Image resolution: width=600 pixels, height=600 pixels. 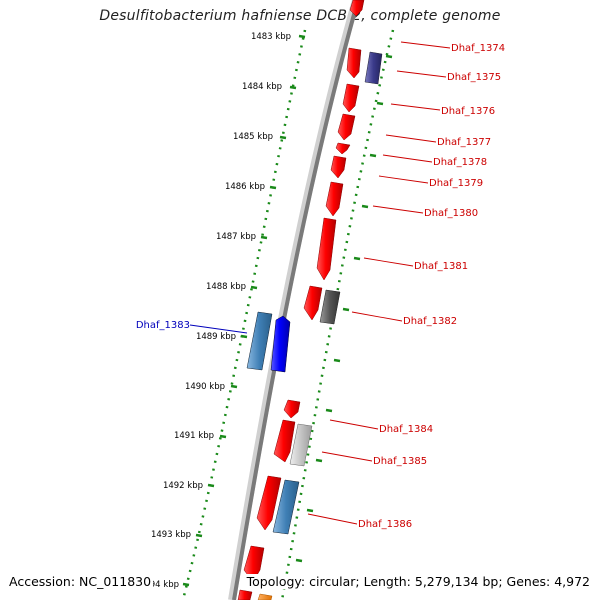 I want to click on kbp-label: 1489 kbp, so click(x=216, y=337).